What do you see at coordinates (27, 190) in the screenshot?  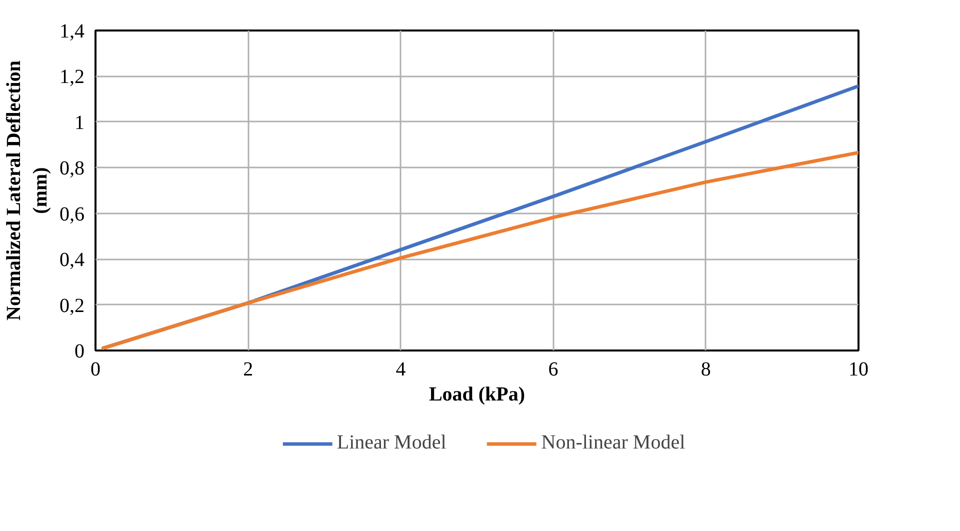 I see `y-axis-title: Normalized Lateral Deflection (mm)` at bounding box center [27, 190].